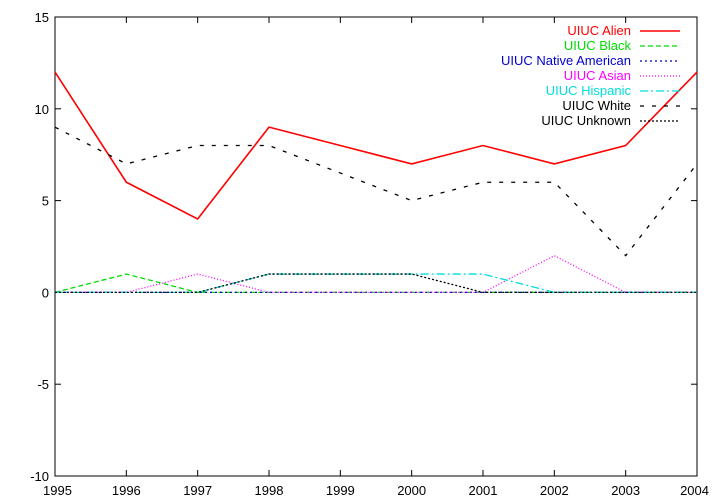 Image resolution: width=720 pixels, height=504 pixels. I want to click on x-tick-label: 1996, so click(126, 490).